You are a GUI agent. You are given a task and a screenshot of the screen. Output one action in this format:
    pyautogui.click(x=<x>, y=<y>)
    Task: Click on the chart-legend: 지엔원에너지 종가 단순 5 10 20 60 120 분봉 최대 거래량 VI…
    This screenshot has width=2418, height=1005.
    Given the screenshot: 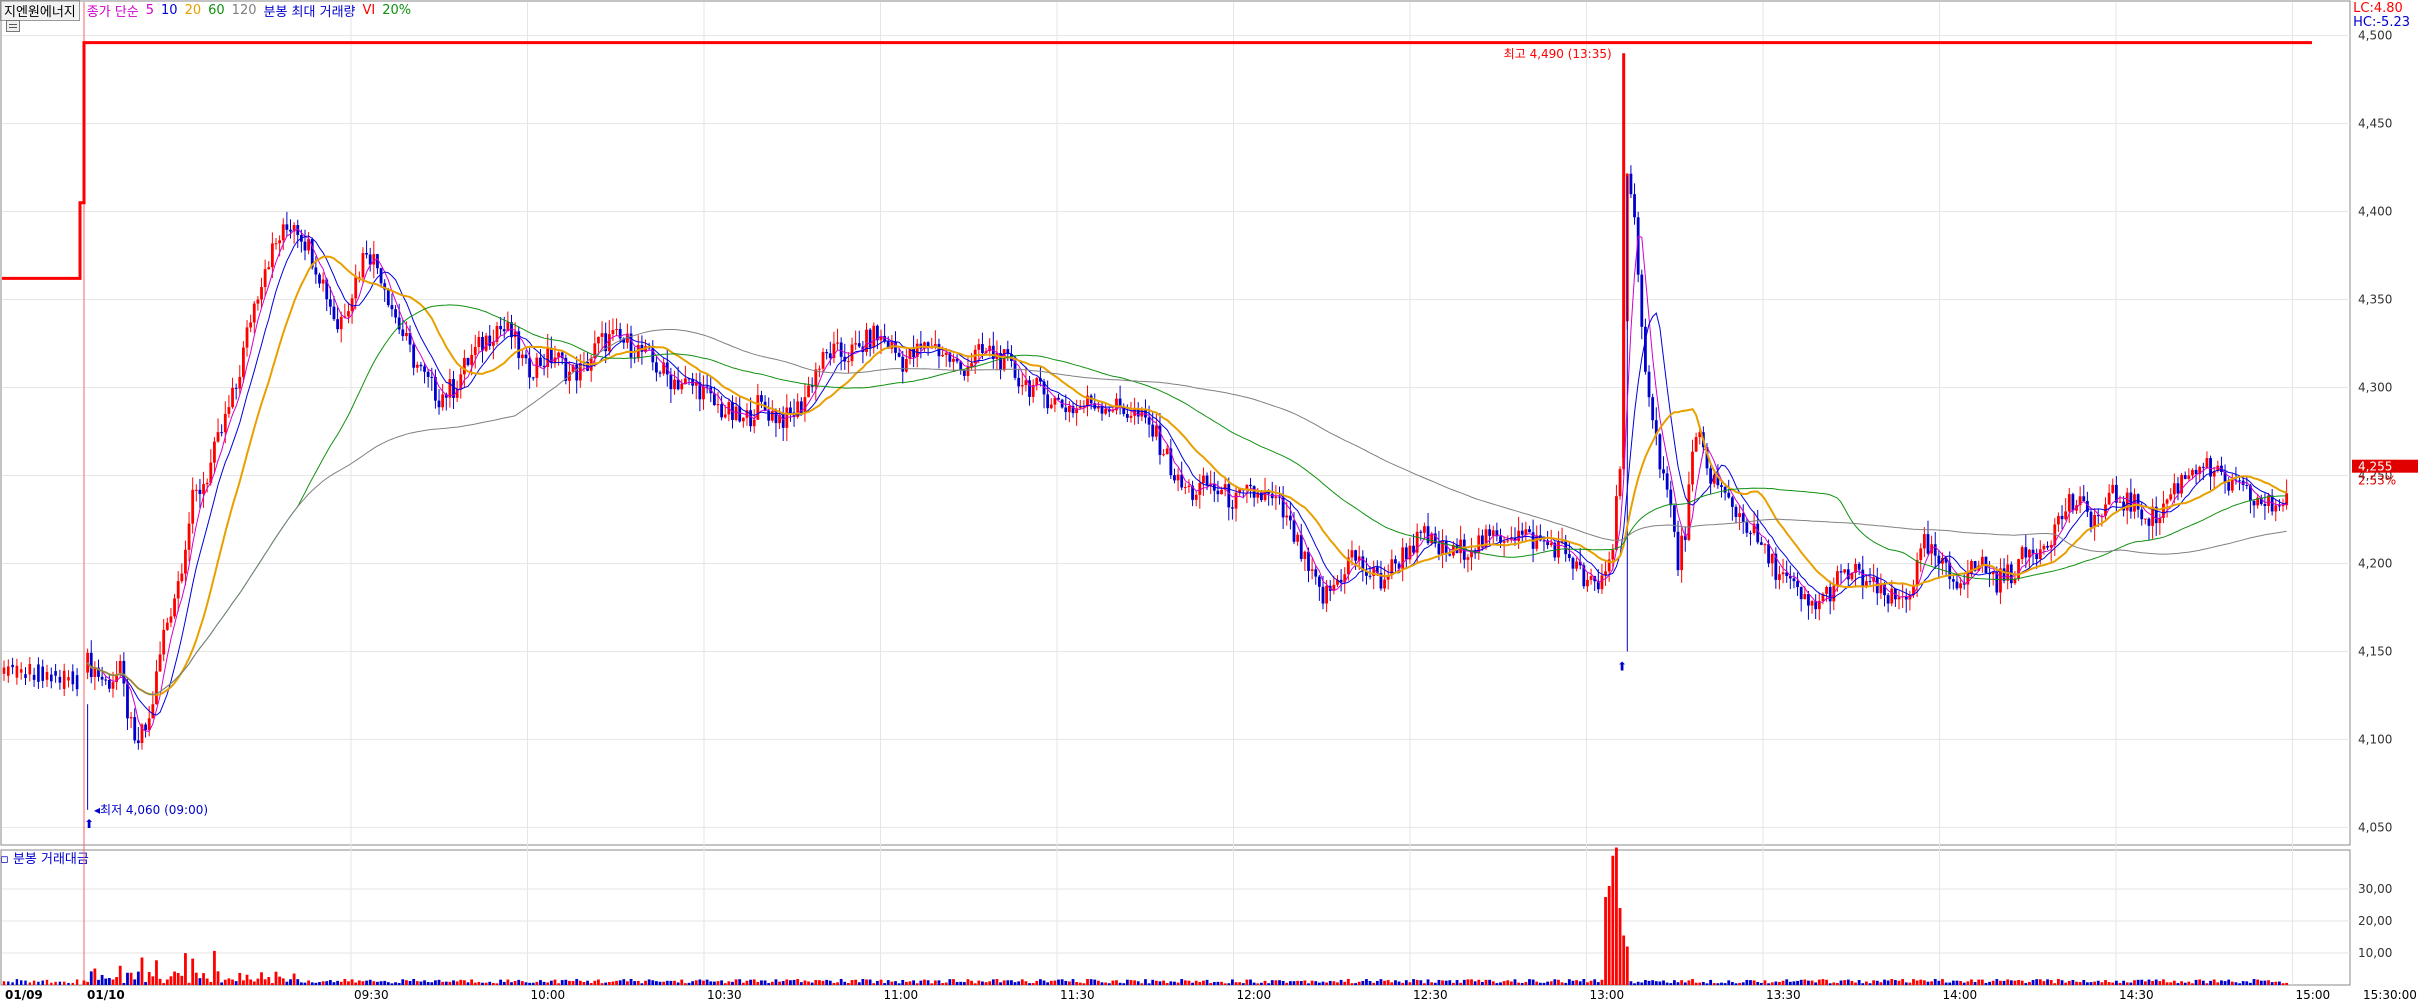 What is the action you would take?
    pyautogui.click(x=209, y=10)
    